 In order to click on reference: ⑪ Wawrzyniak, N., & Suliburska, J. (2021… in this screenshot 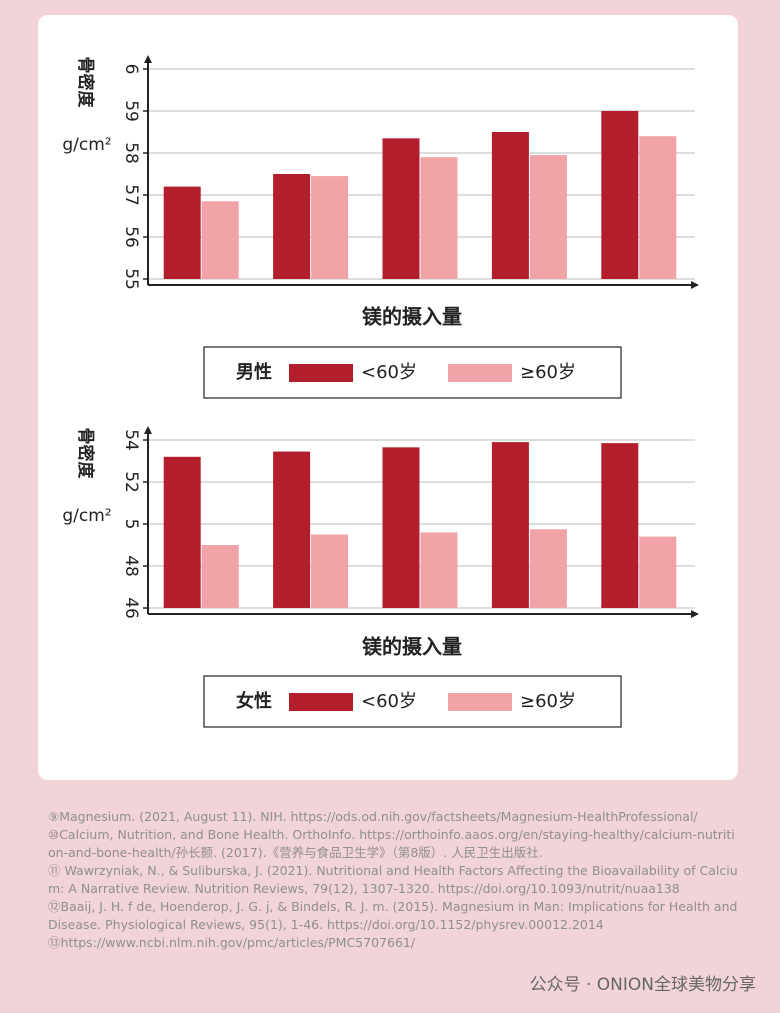, I will do `click(393, 879)`.